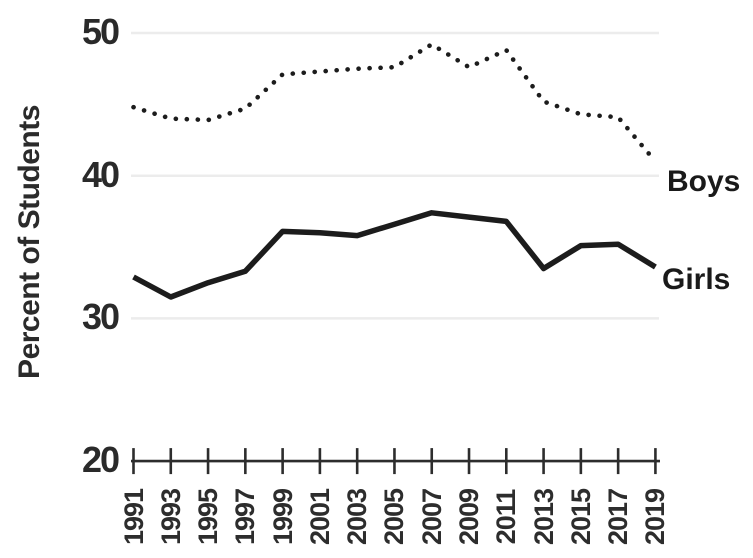 The image size is (753, 558). What do you see at coordinates (29, 242) in the screenshot?
I see `y-axis-title: Percent of Students` at bounding box center [29, 242].